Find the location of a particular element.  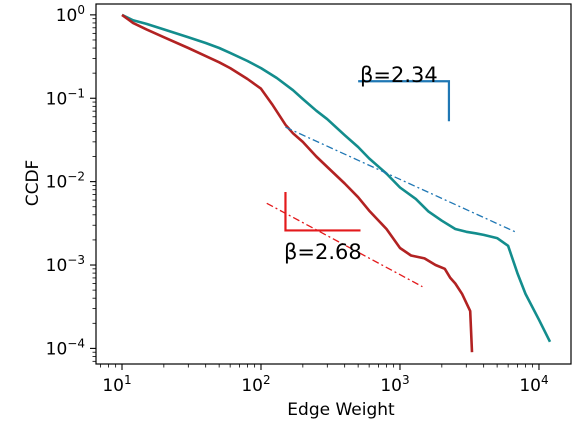

x-tick-label: 10⁴ is located at coordinates (533, 384).